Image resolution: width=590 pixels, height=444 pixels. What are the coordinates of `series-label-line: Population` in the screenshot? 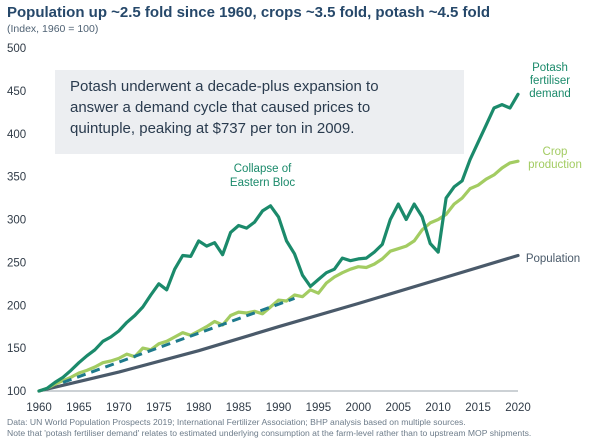 It's located at (553, 259).